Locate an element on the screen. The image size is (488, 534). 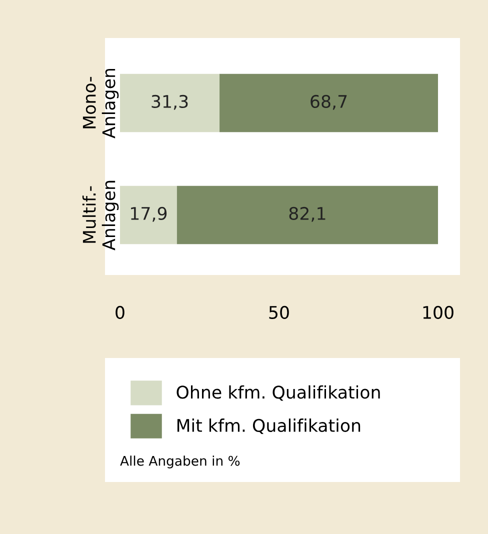
text: 82,1 is located at coordinates (307, 214).